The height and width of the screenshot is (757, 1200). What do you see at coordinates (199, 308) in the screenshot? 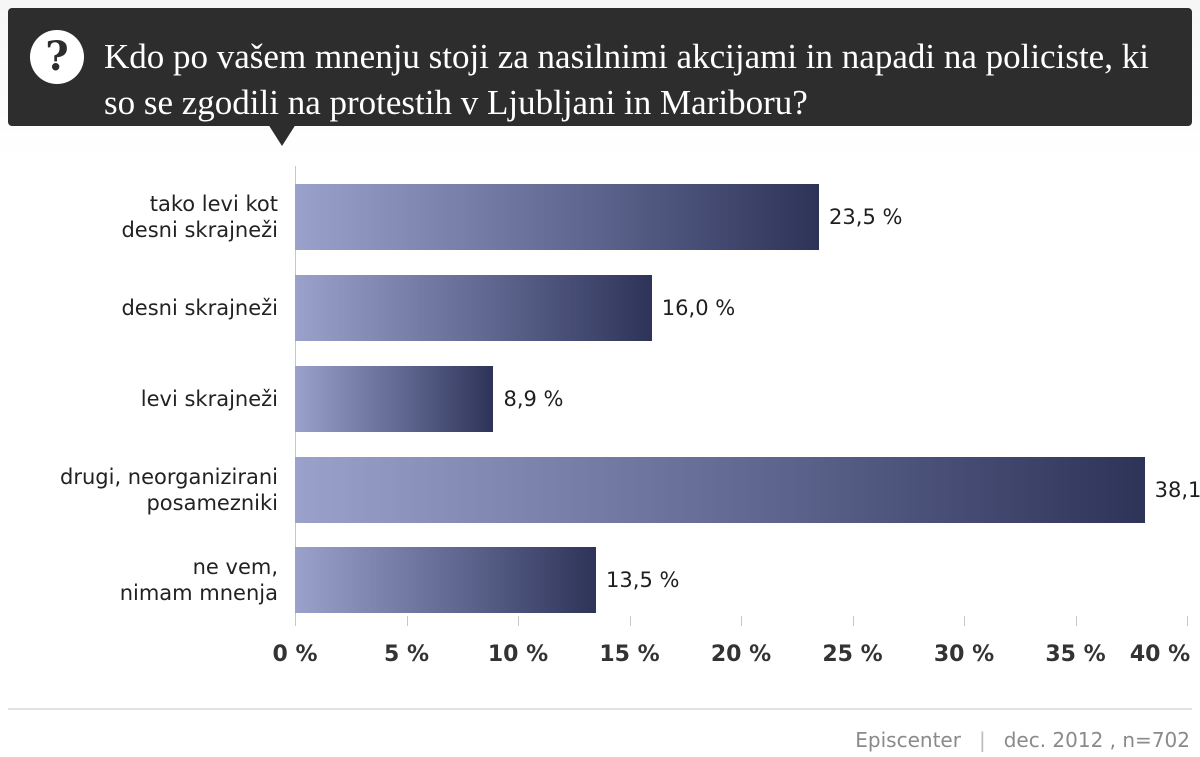
I see `category-label: desni skrajneži` at bounding box center [199, 308].